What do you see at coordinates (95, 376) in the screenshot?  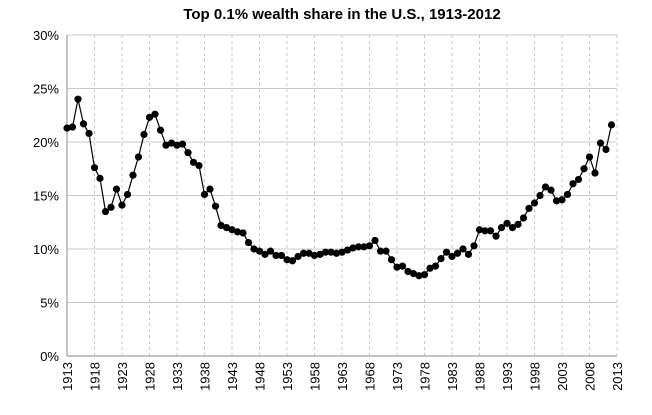 I see `x-tick-label: 1918` at bounding box center [95, 376].